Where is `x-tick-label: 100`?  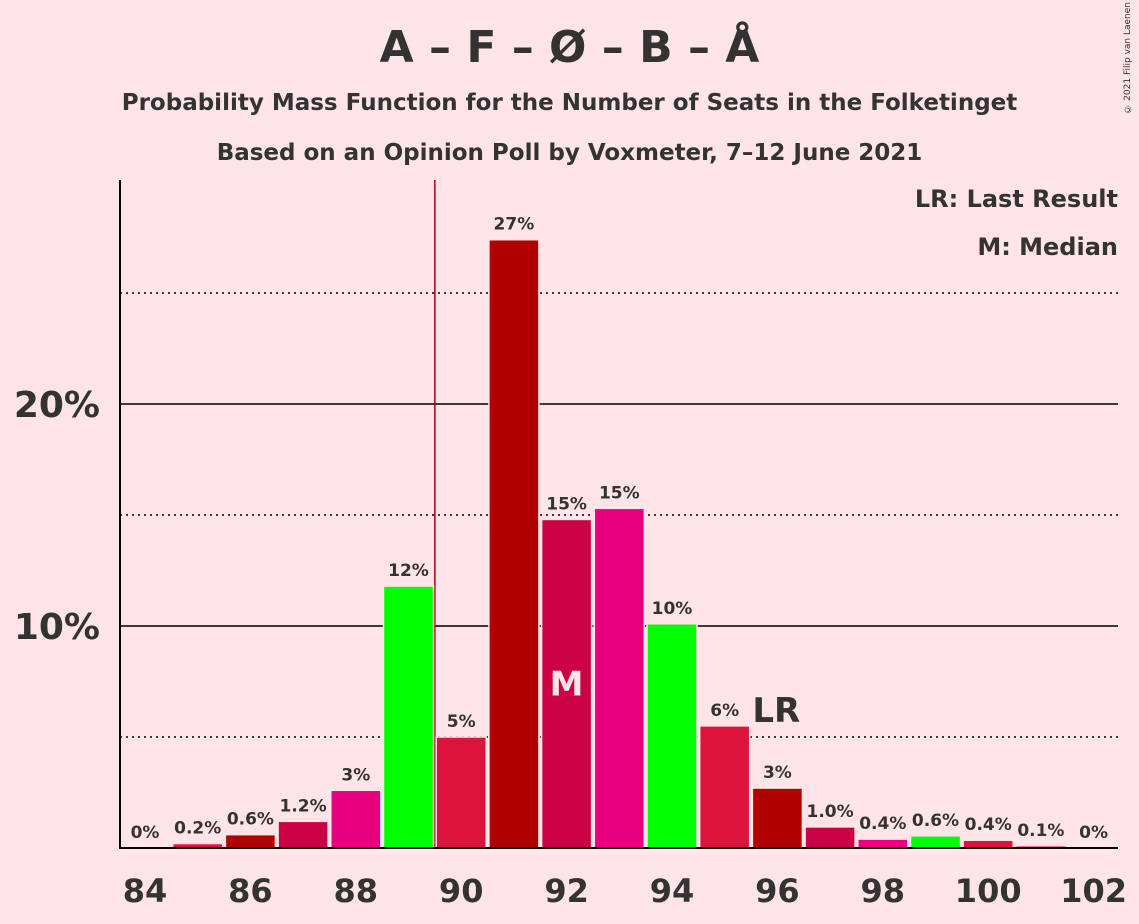 x-tick-label: 100 is located at coordinates (988, 891).